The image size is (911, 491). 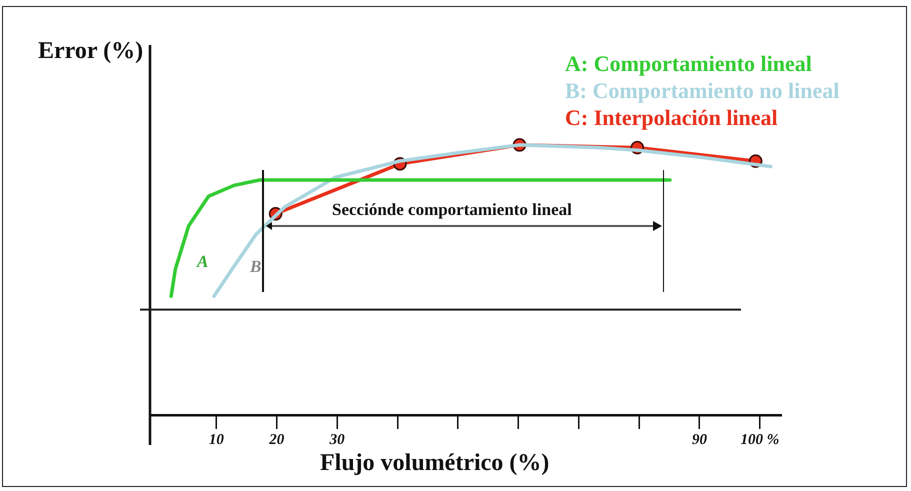 I want to click on series-label: C: Interpolación lineal, so click(x=672, y=117).